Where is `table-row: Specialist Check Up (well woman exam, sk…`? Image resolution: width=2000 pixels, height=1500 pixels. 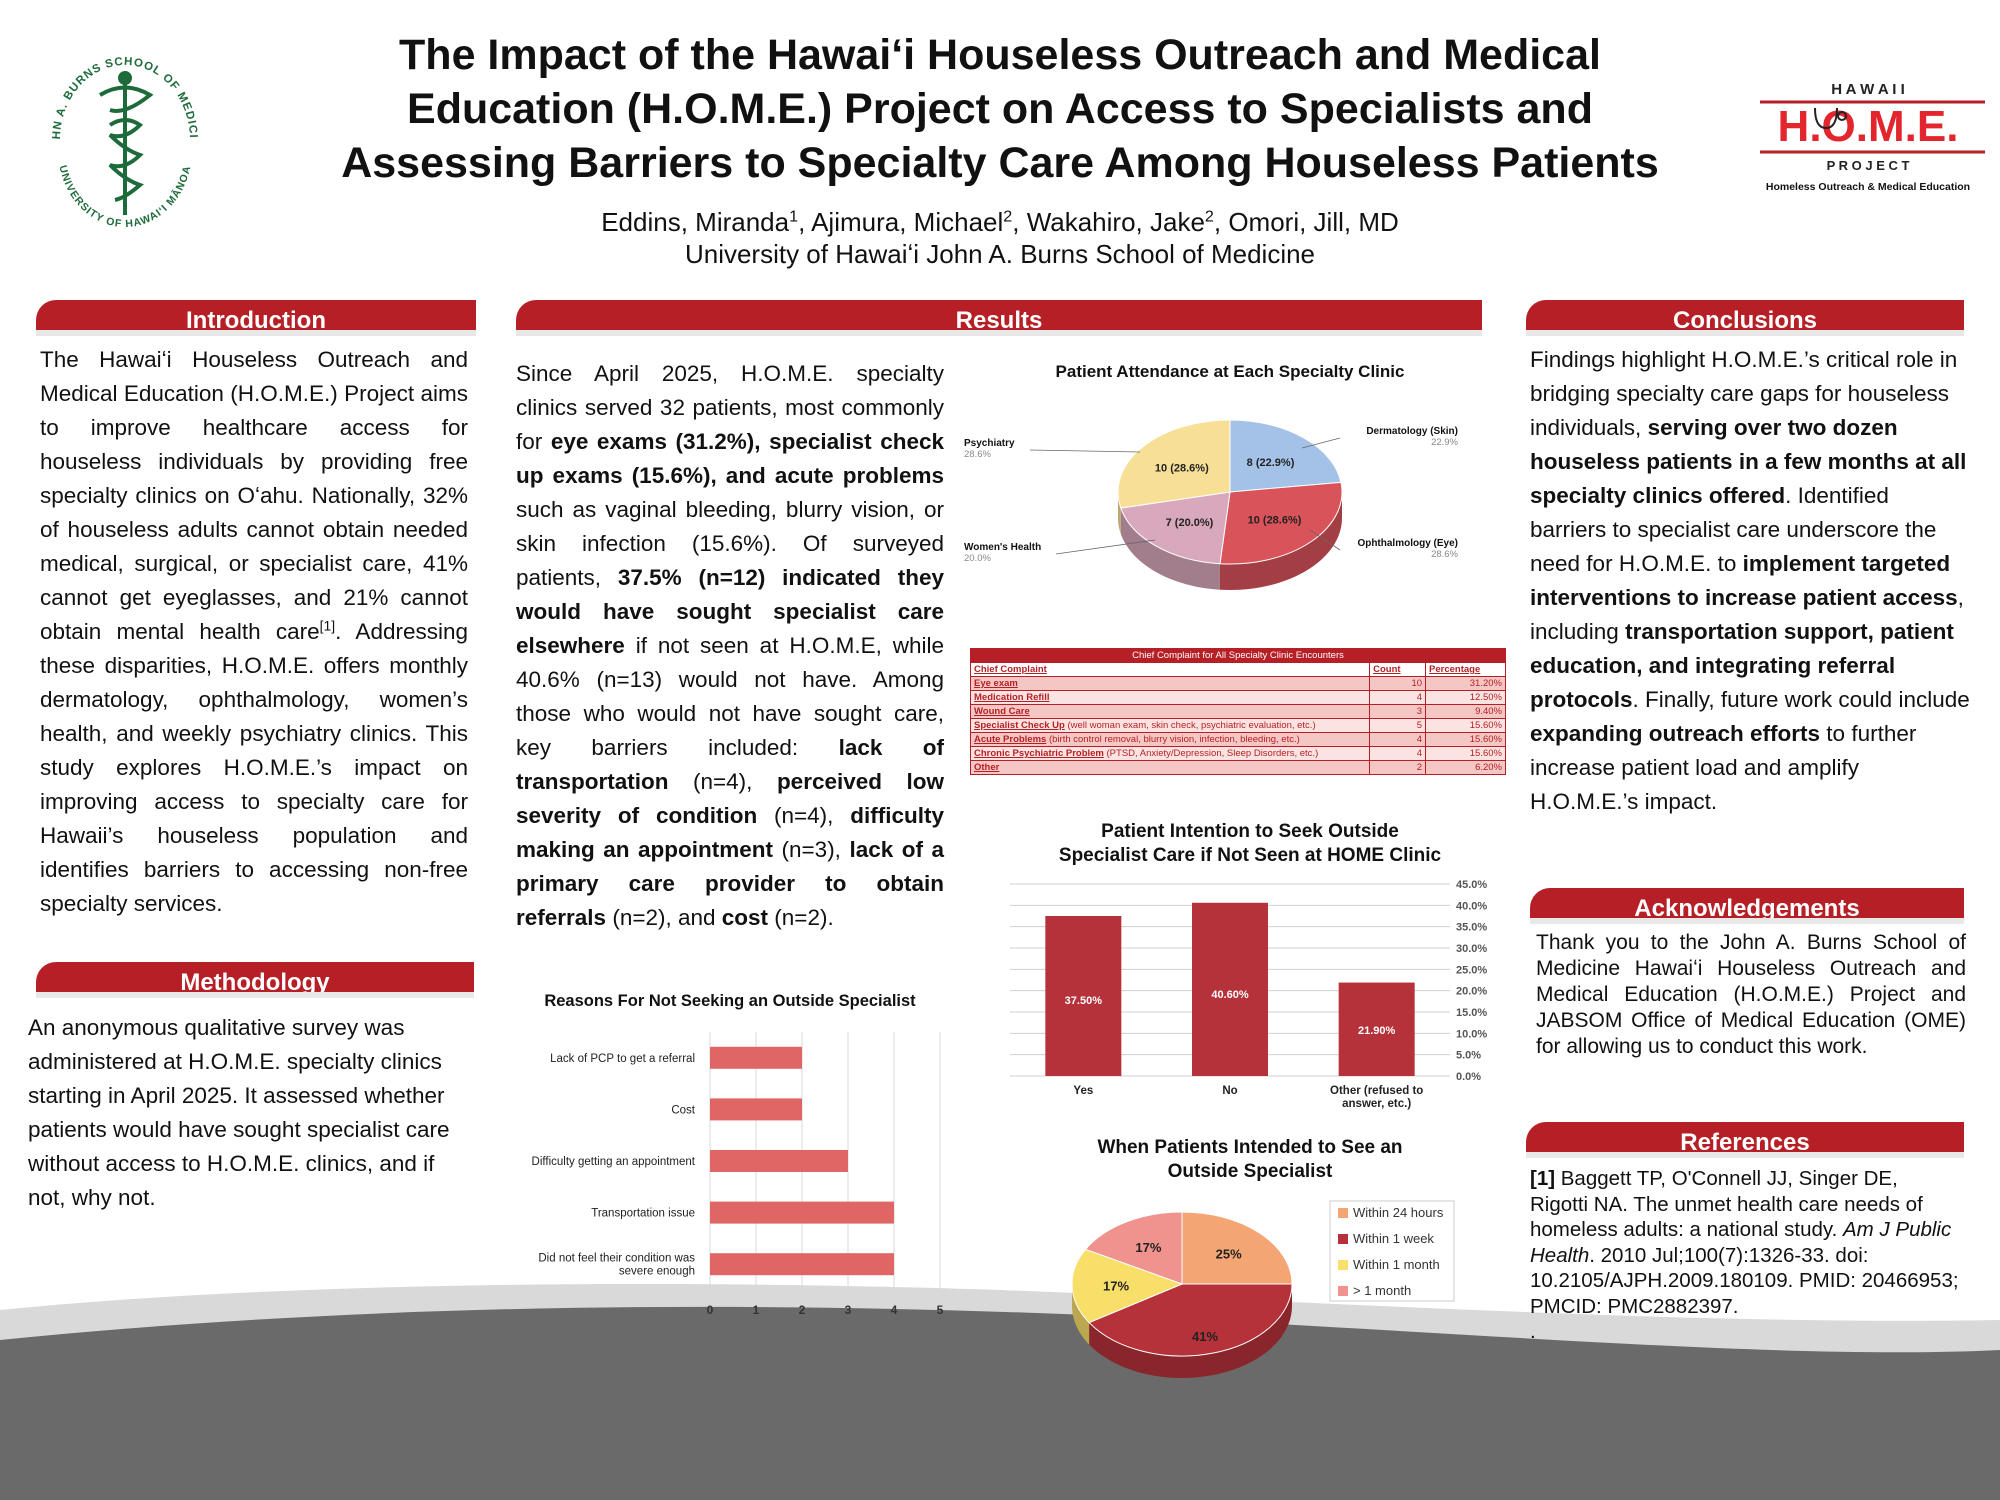 table-row: Specialist Check Up (well woman exam, sk… is located at coordinates (1238, 726).